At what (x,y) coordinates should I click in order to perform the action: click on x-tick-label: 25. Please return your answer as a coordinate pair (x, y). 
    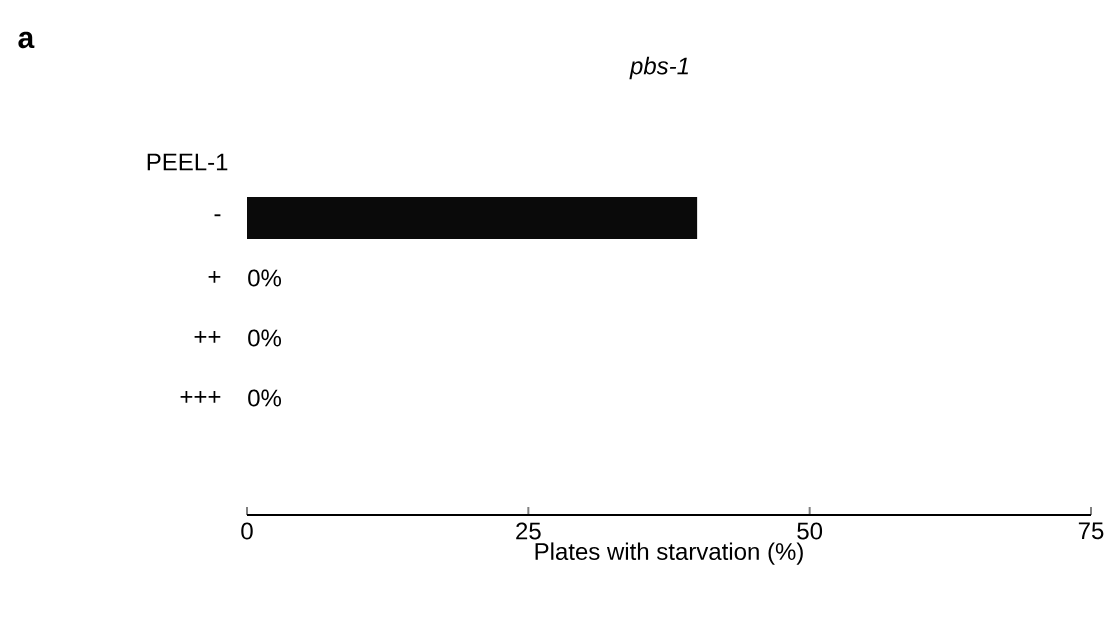
    Looking at the image, I should click on (528, 531).